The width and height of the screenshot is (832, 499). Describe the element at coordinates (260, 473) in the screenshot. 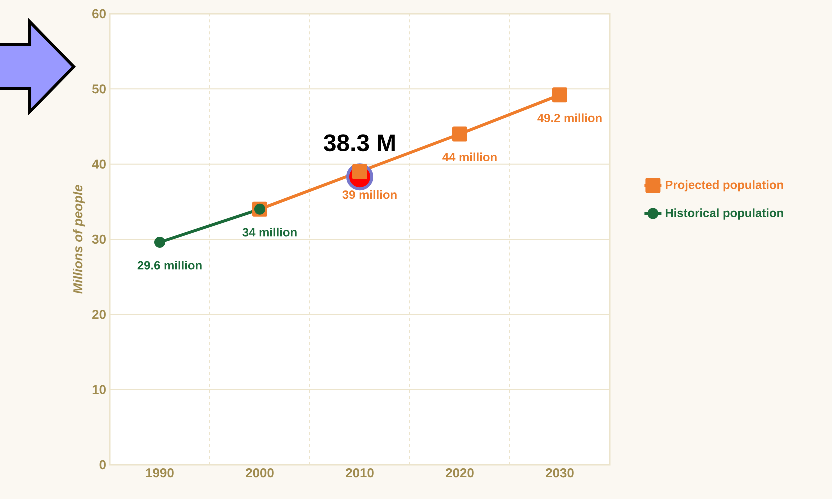

I see `x-tick-label: 2000` at that location.